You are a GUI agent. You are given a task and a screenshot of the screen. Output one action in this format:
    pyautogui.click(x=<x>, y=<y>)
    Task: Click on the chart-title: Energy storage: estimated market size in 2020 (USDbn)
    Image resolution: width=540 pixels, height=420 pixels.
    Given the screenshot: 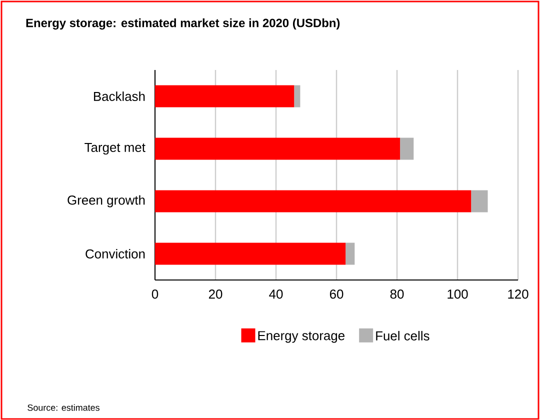 What is the action you would take?
    pyautogui.click(x=183, y=24)
    